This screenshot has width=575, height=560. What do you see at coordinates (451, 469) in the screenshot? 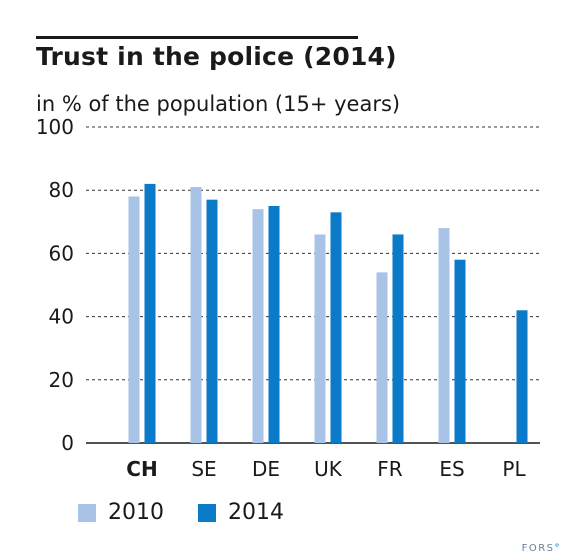
I see `x-tick-label-es: ES` at bounding box center [451, 469].